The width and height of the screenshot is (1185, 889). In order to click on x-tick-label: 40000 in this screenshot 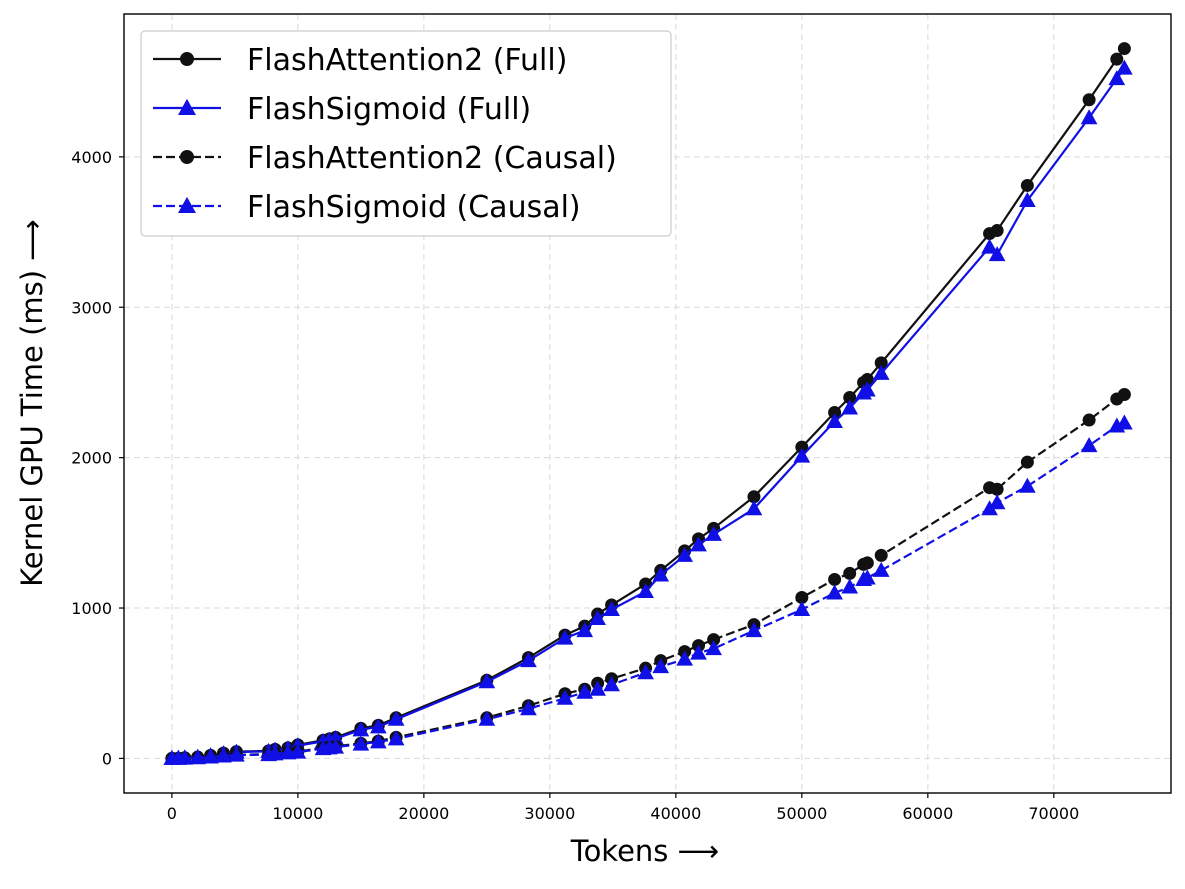, I will do `click(675, 813)`.